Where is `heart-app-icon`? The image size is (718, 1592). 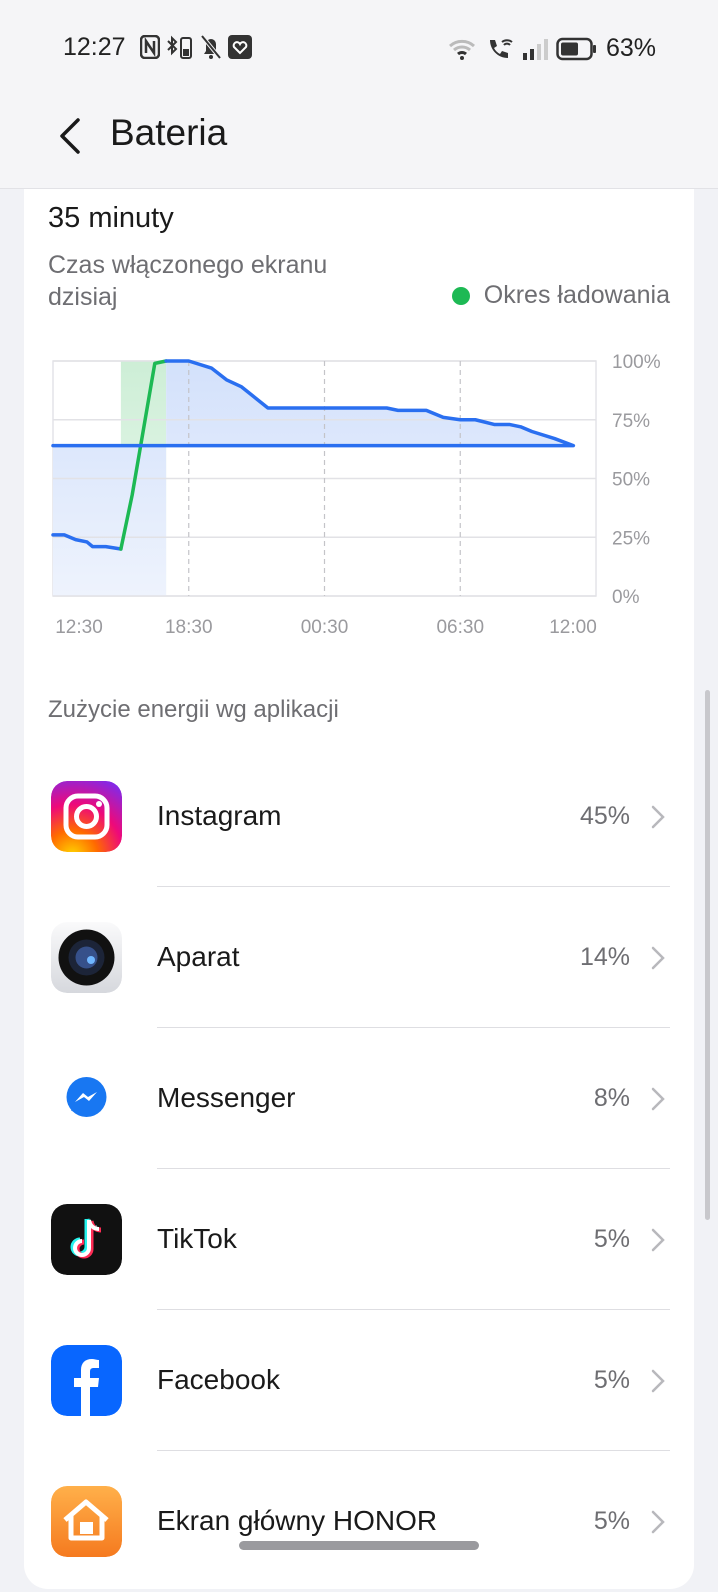 heart-app-icon is located at coordinates (240, 47).